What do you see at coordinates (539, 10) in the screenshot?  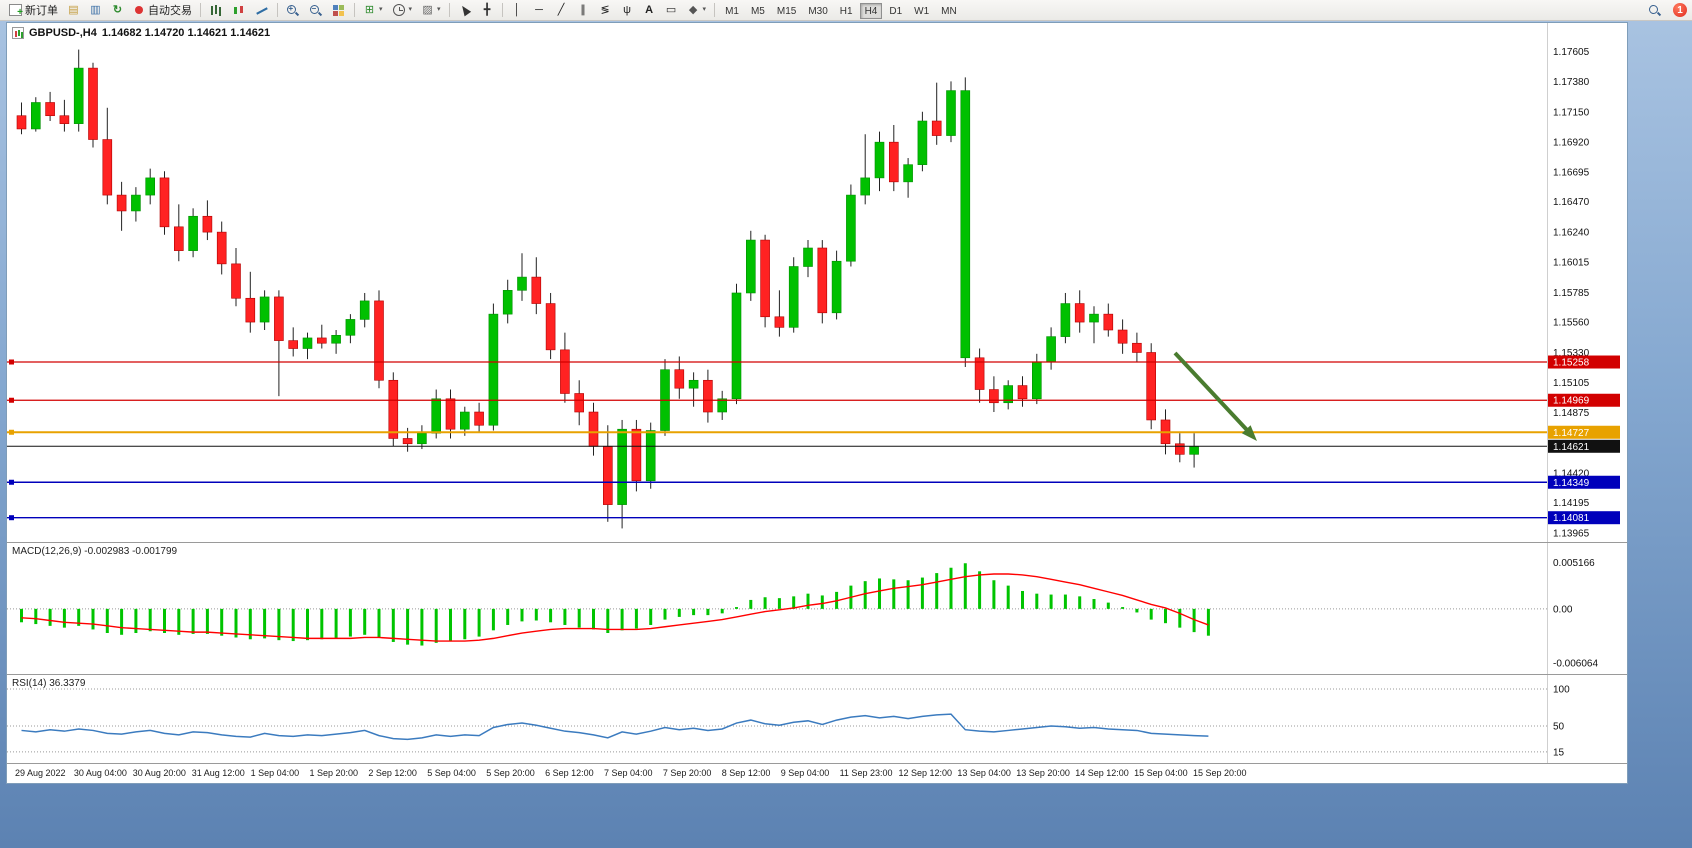 I see `horizontal-line-tool-button: ─` at bounding box center [539, 10].